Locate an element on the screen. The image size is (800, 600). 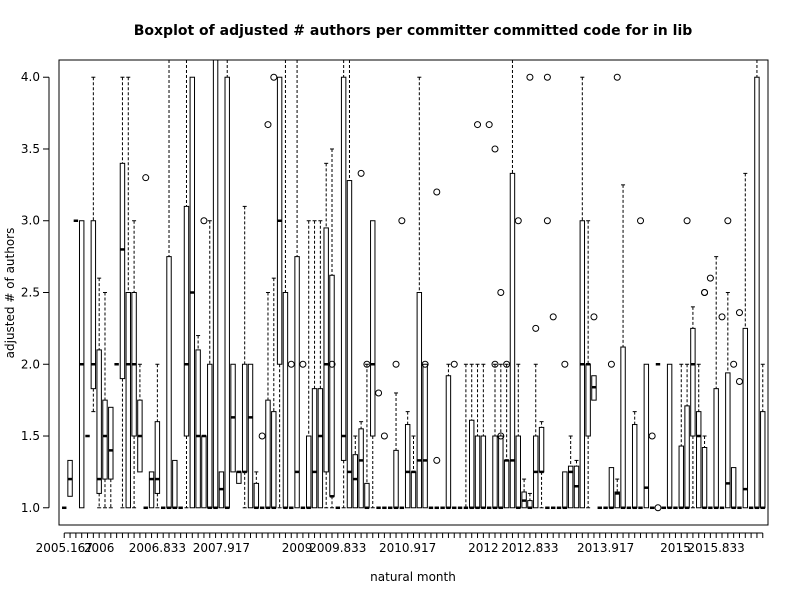
x-tick-label: 2005.167 is located at coordinates (64, 548).